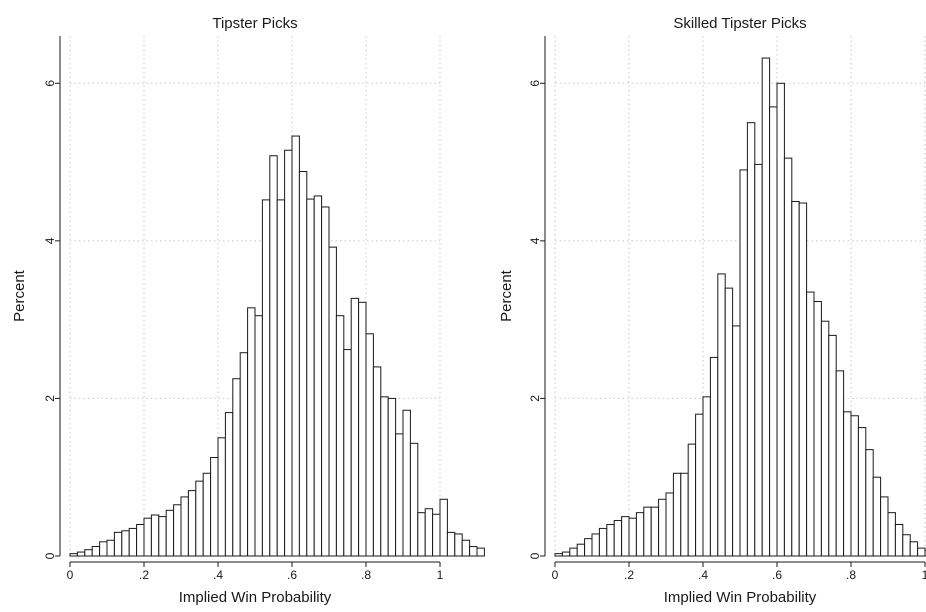 Image resolution: width=926 pixels, height=612 pixels. Describe the element at coordinates (50, 83) in the screenshot. I see `panel1-ytick-label-3: 6` at that location.